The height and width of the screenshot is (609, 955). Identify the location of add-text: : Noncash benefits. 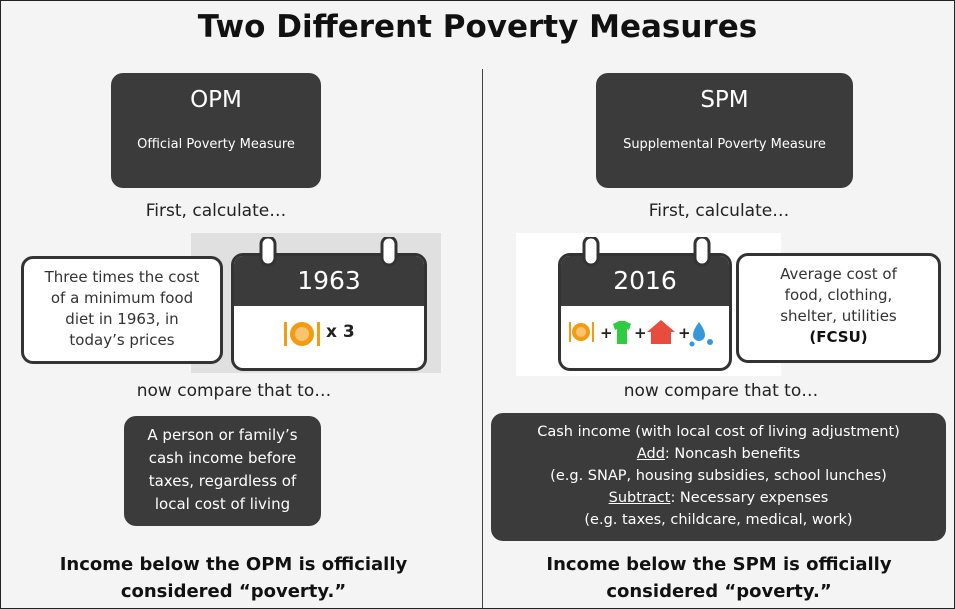
(732, 454).